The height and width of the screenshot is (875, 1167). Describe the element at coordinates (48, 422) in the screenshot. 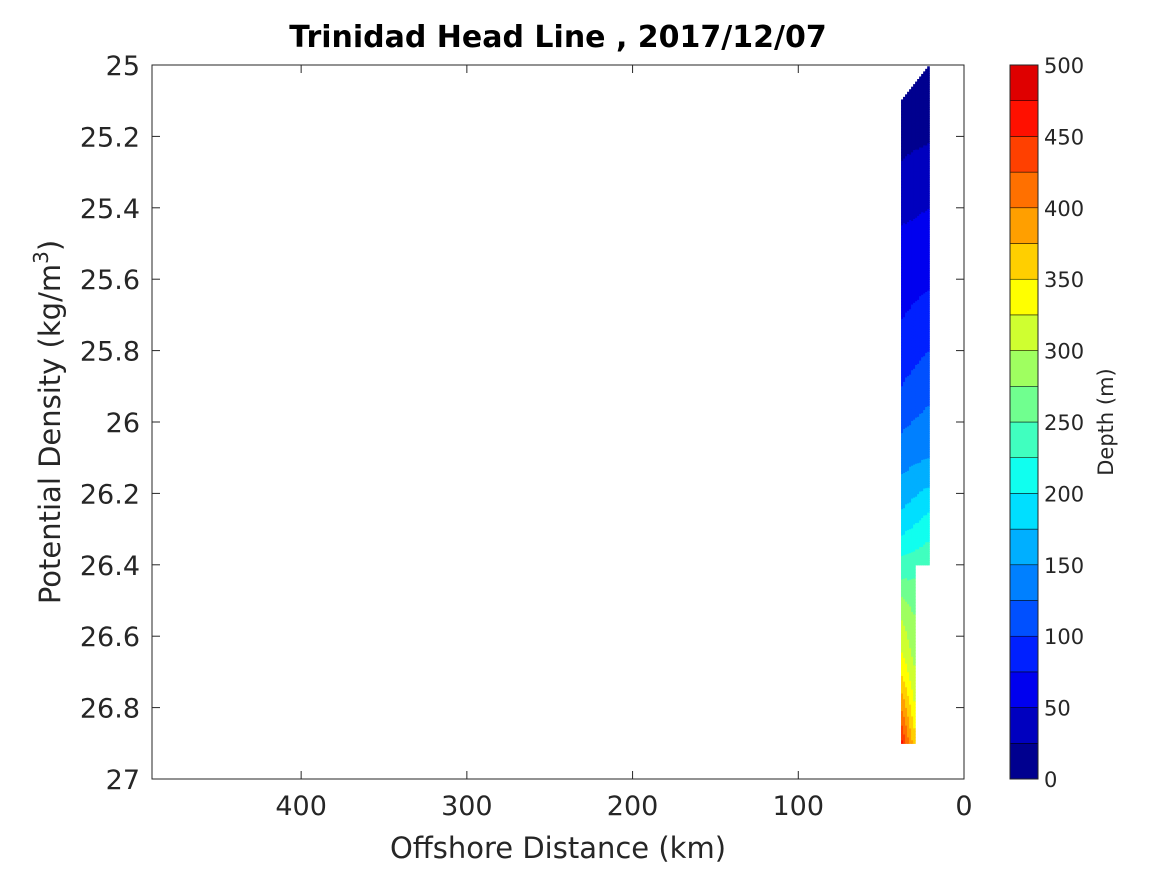

I see `y-axis-label: Potential Density (kg/m3)` at that location.